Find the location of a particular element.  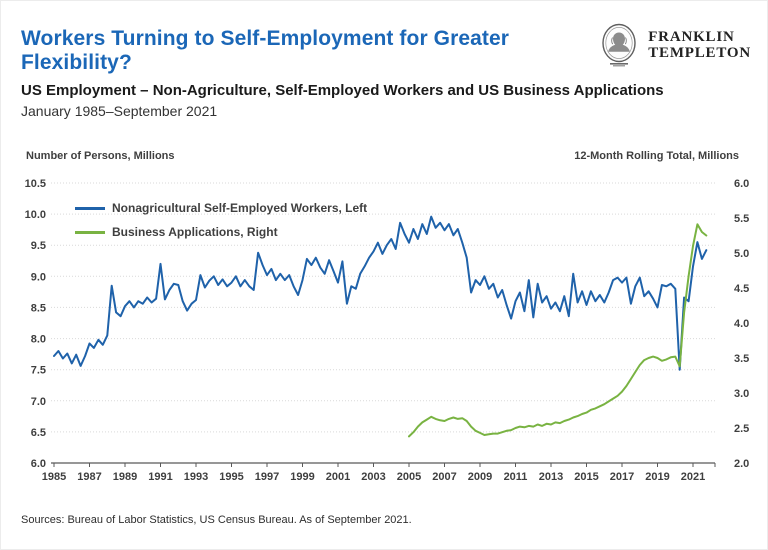

x-tick-label: 1991 is located at coordinates (160, 477).